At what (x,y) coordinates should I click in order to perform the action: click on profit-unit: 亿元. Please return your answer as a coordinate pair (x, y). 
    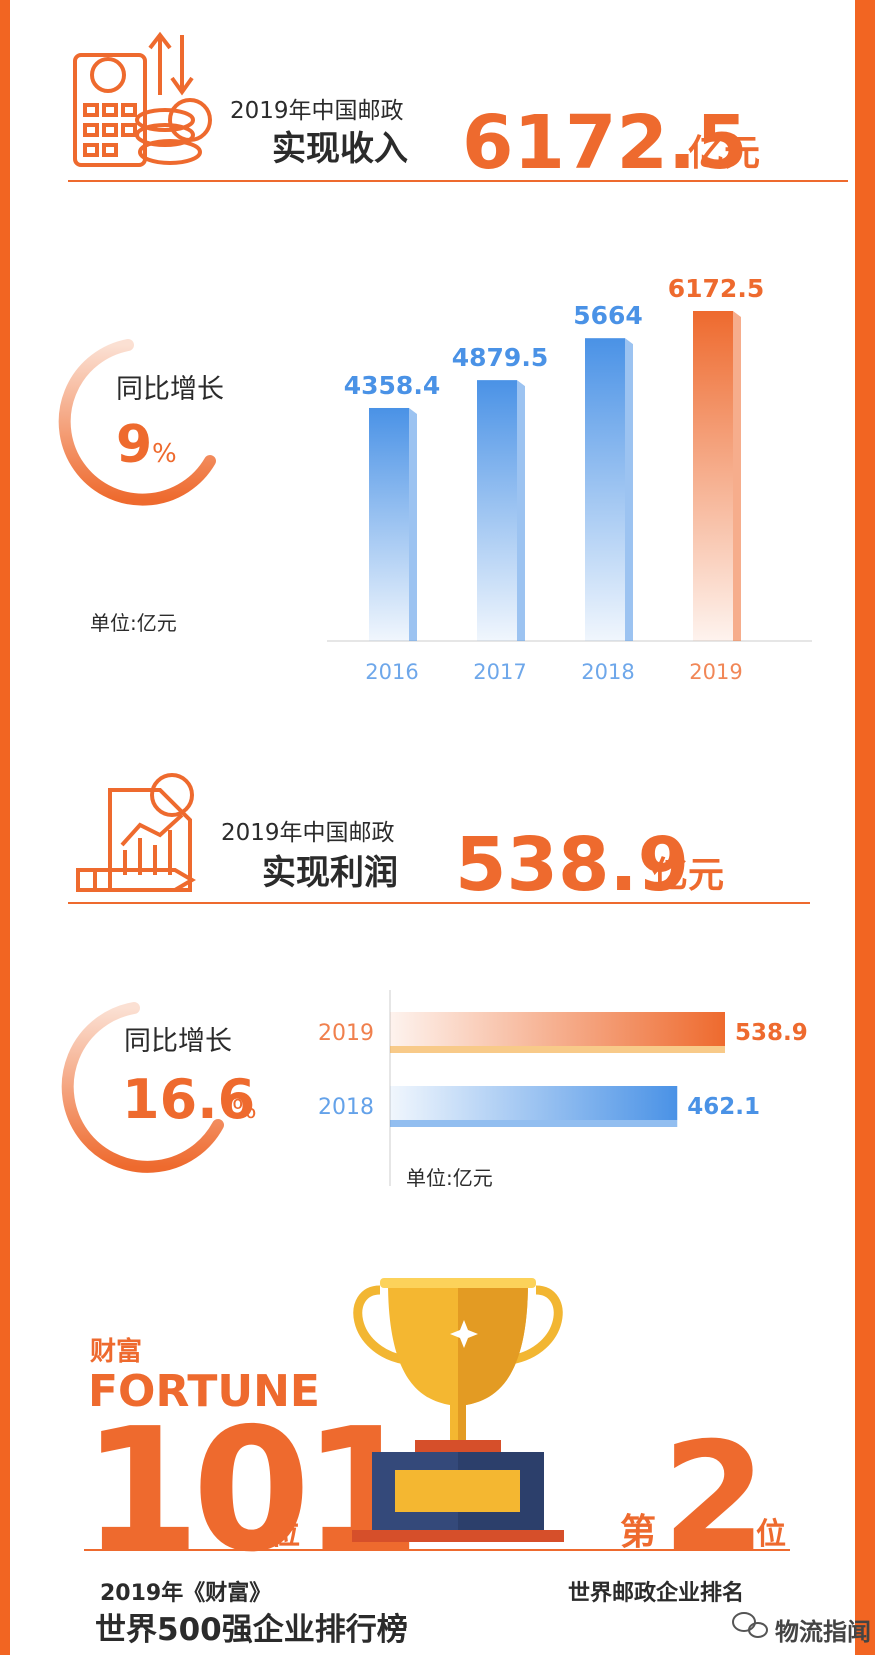
    Looking at the image, I should click on (688, 875).